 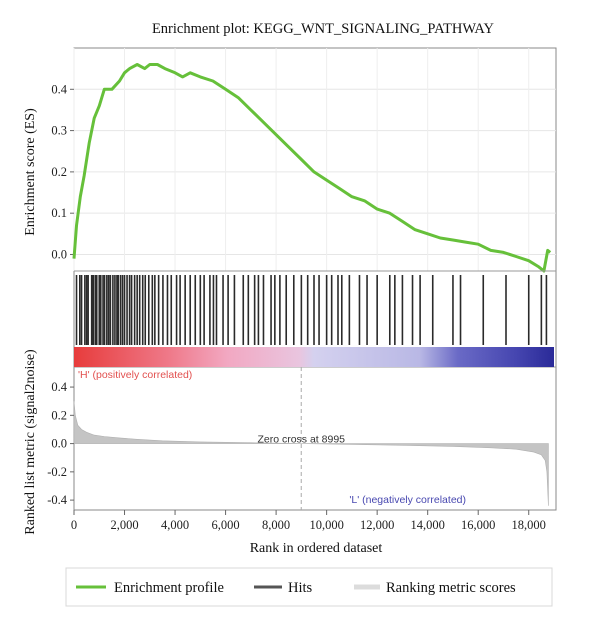 What do you see at coordinates (59, 89) in the screenshot?
I see `es-y-tick-label: 0.4` at bounding box center [59, 89].